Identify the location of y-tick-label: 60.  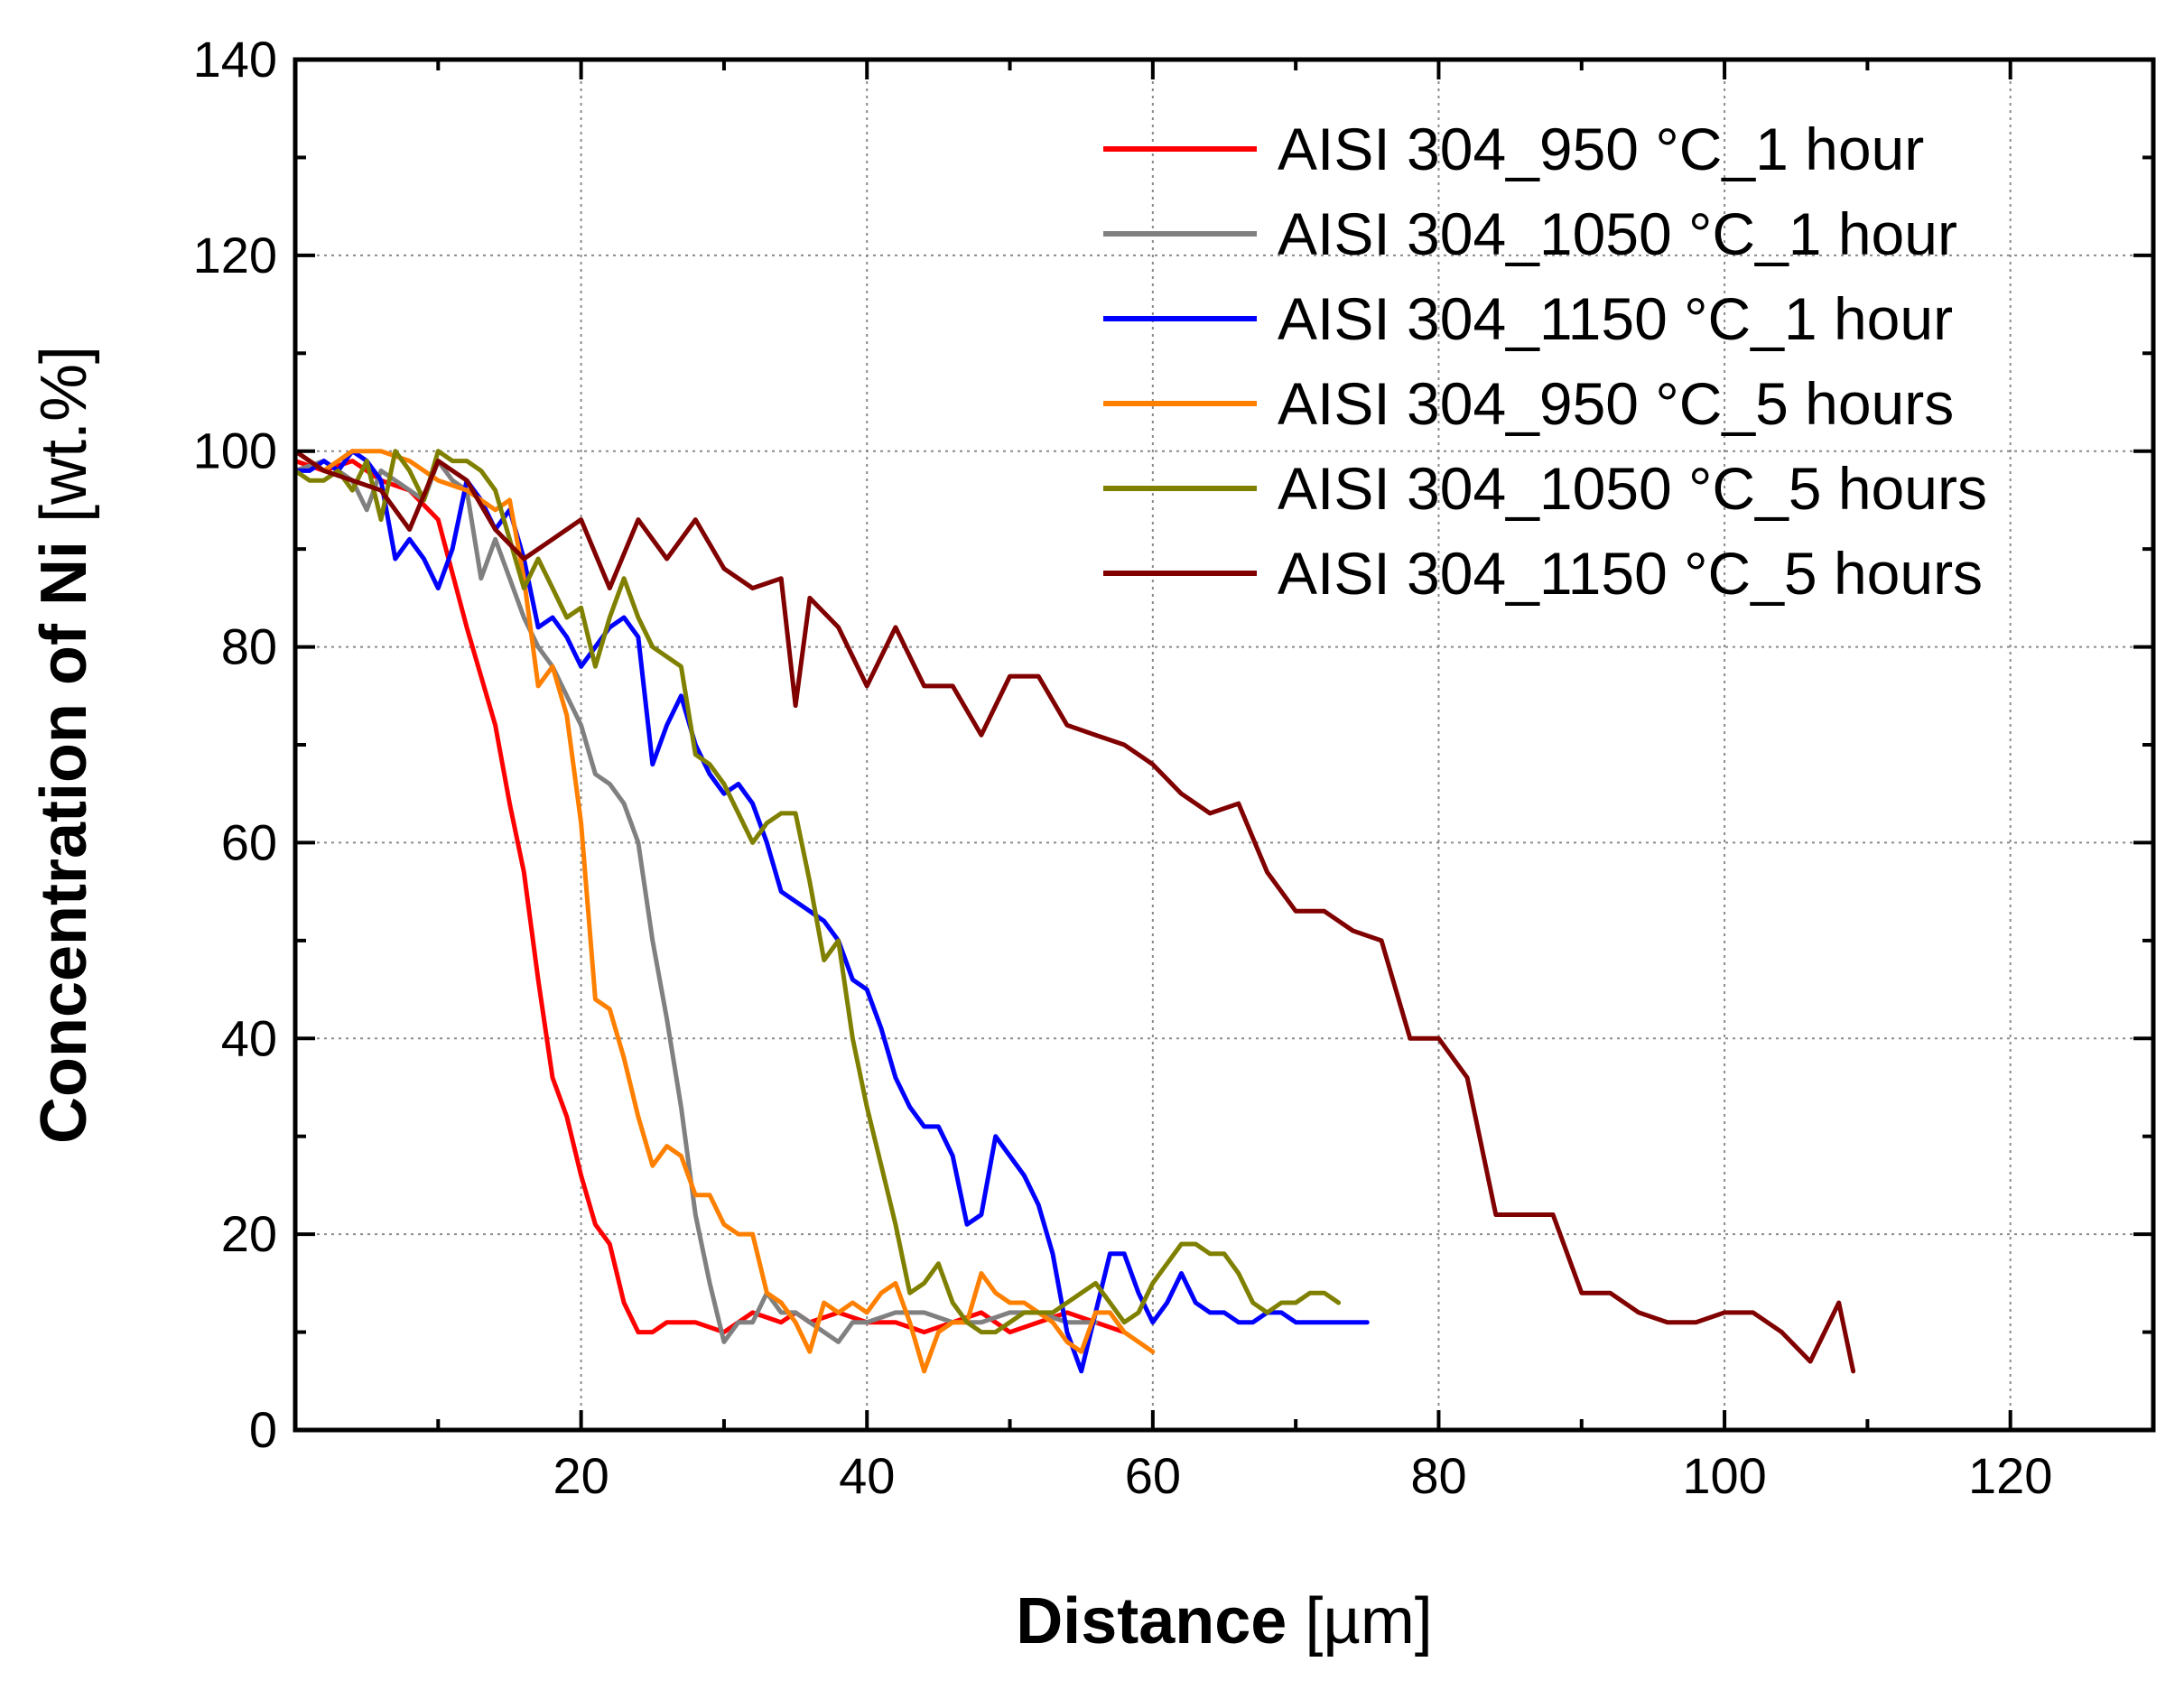
(249, 841).